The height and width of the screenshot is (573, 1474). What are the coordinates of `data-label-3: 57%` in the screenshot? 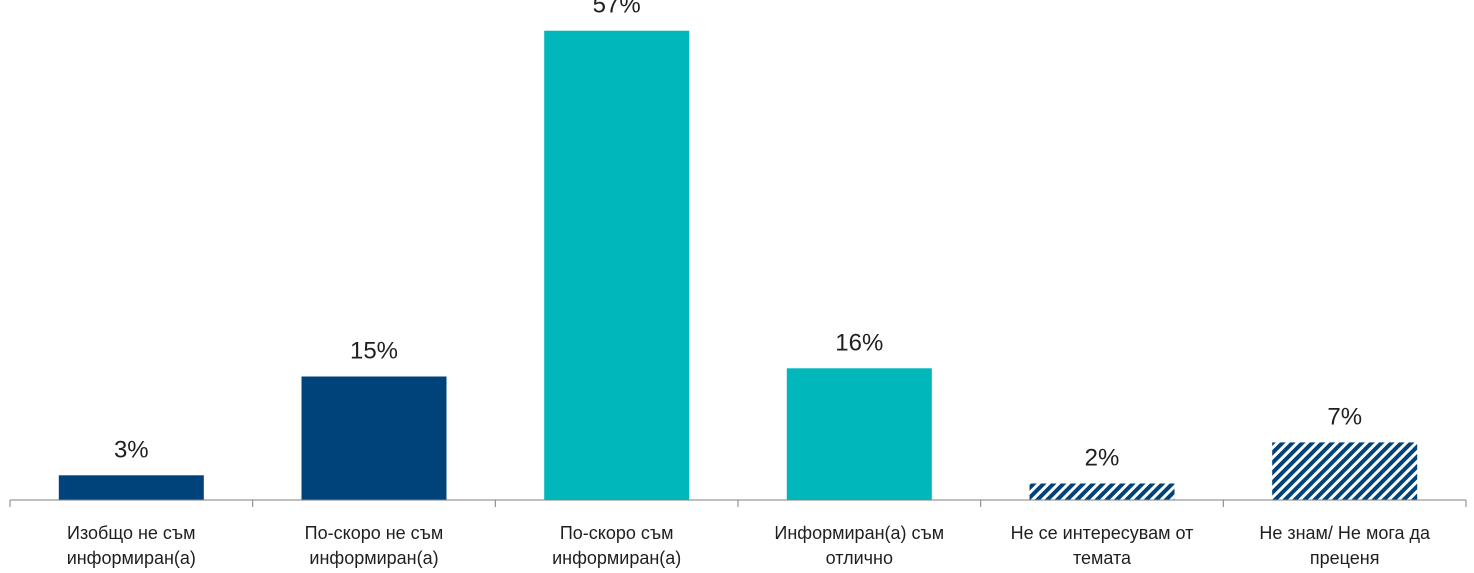 It's located at (617, 9).